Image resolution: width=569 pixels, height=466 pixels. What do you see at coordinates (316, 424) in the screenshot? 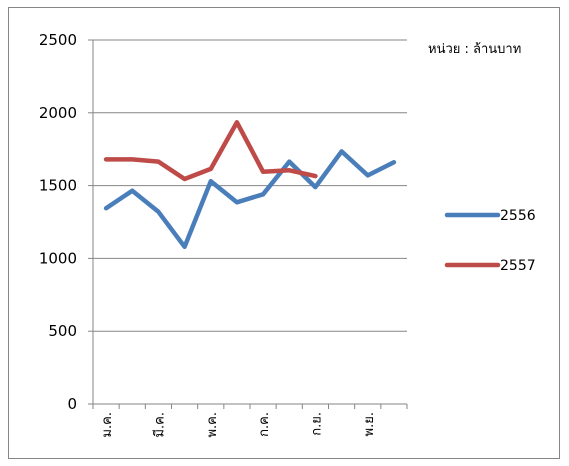
I see `x-tick-label: ก.ย.` at bounding box center [316, 424].